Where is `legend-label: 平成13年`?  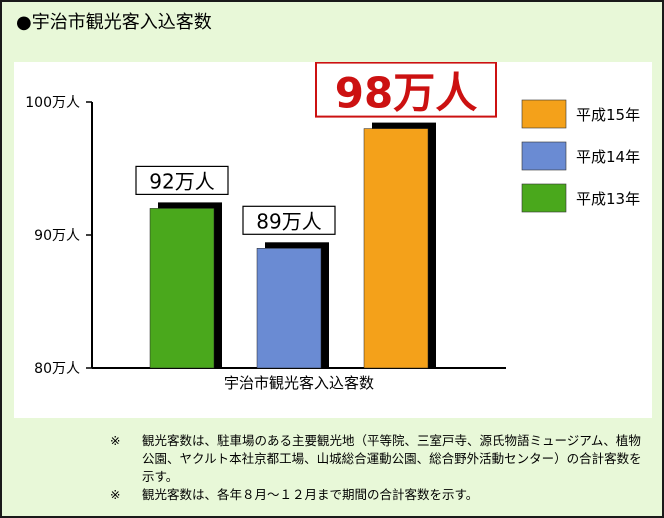 legend-label: 平成13年 is located at coordinates (608, 199).